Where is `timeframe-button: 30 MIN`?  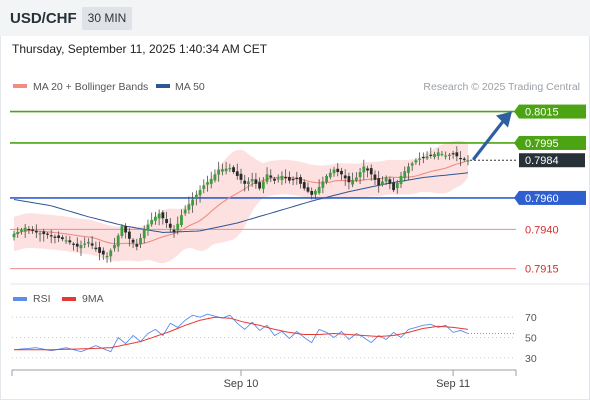
timeframe-button: 30 MIN is located at coordinates (107, 18).